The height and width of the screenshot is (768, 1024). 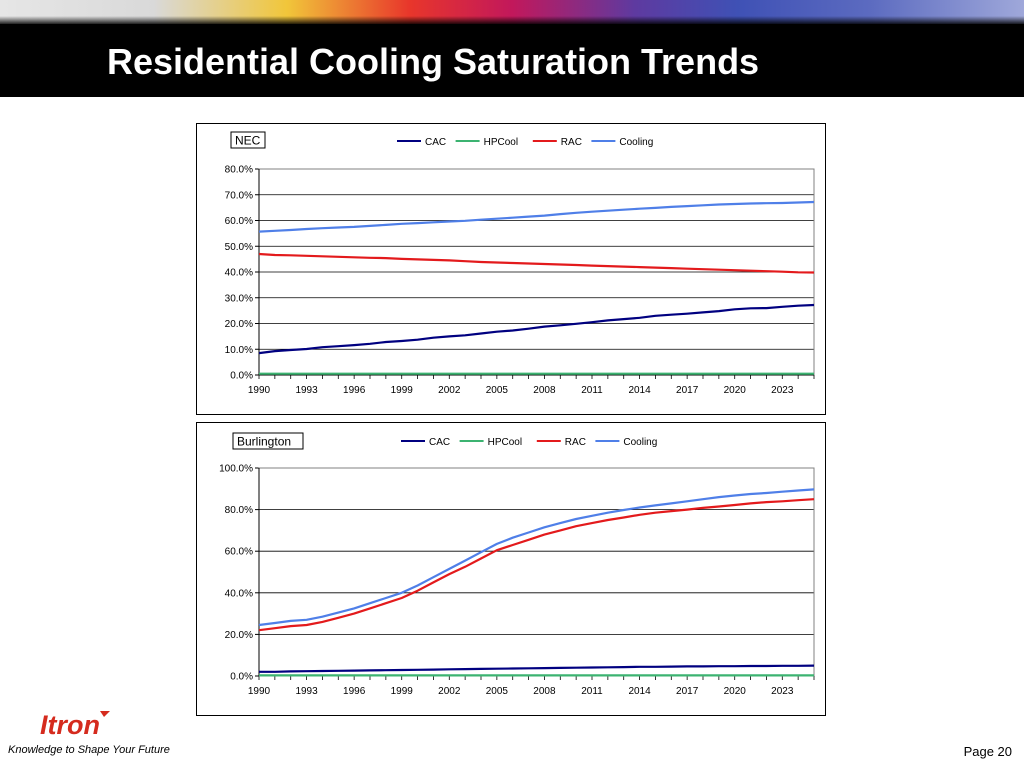 What do you see at coordinates (640, 442) in the screenshot?
I see `chart2-legend-label-cooling: Cooling` at bounding box center [640, 442].